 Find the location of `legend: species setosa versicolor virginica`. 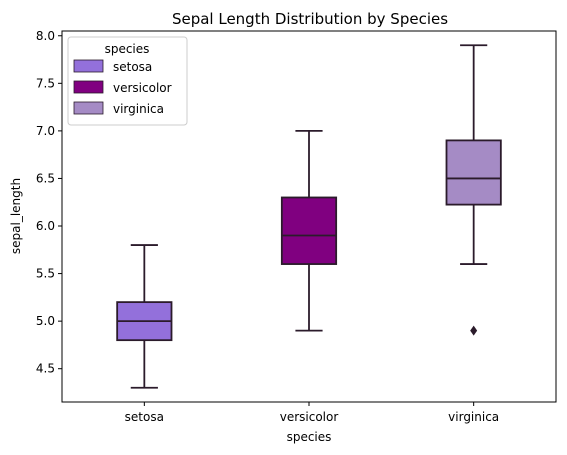

legend: species setosa versicolor virginica is located at coordinates (127, 81).